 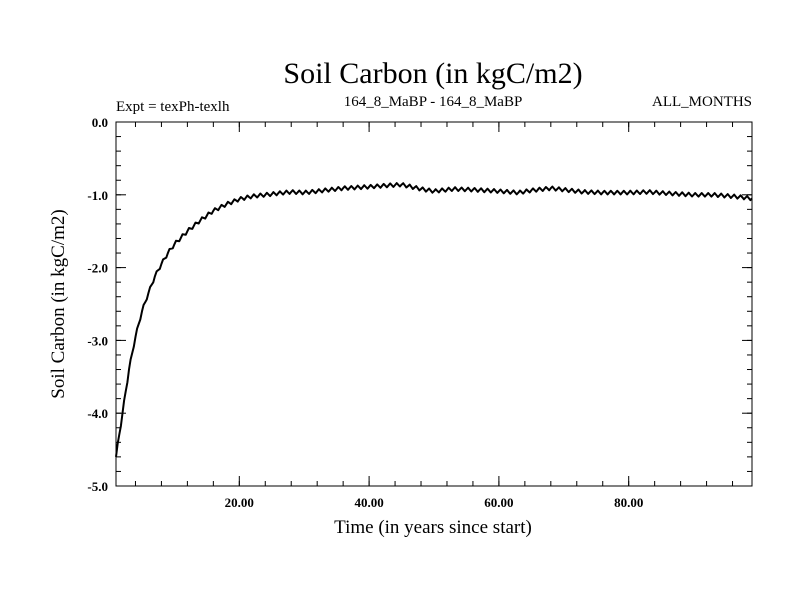 What do you see at coordinates (58, 303) in the screenshot?
I see `y-axis-label: Soil Carbon (in kgC/m2)` at bounding box center [58, 303].